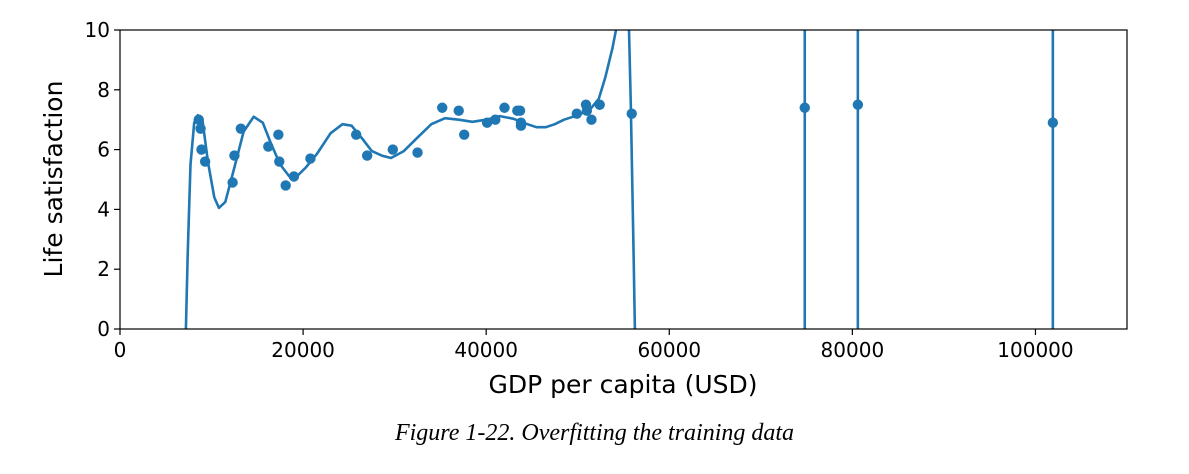 Image resolution: width=1189 pixels, height=474 pixels. Describe the element at coordinates (103, 209) in the screenshot. I see `y-tick-label: 4` at that location.